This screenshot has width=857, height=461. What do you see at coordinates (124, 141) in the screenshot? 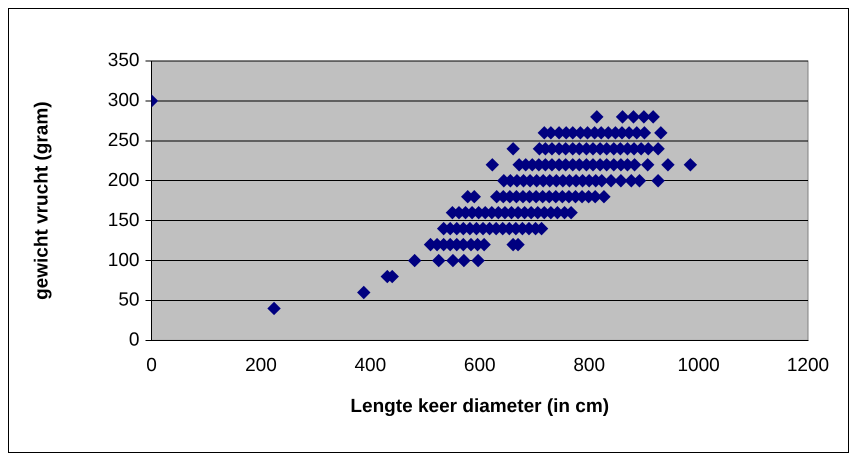
I see `y-tick-label: 250` at bounding box center [124, 141].